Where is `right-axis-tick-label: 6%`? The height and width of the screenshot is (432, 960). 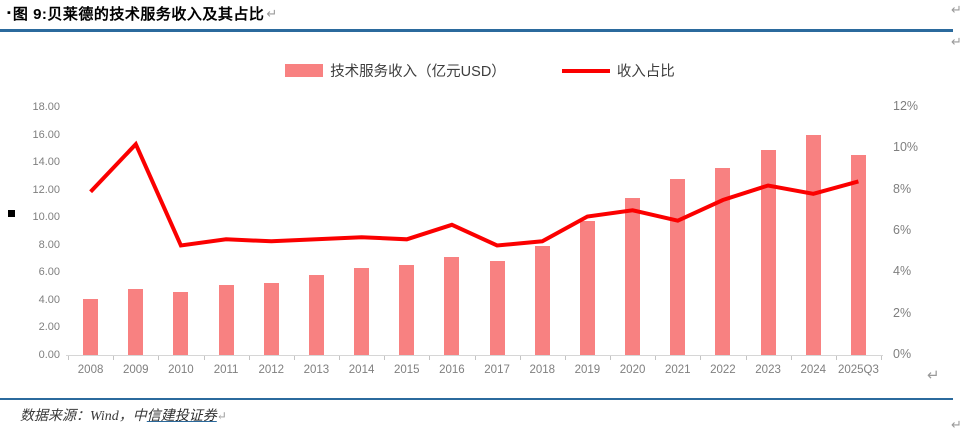
right-axis-tick-label: 6% is located at coordinates (902, 230).